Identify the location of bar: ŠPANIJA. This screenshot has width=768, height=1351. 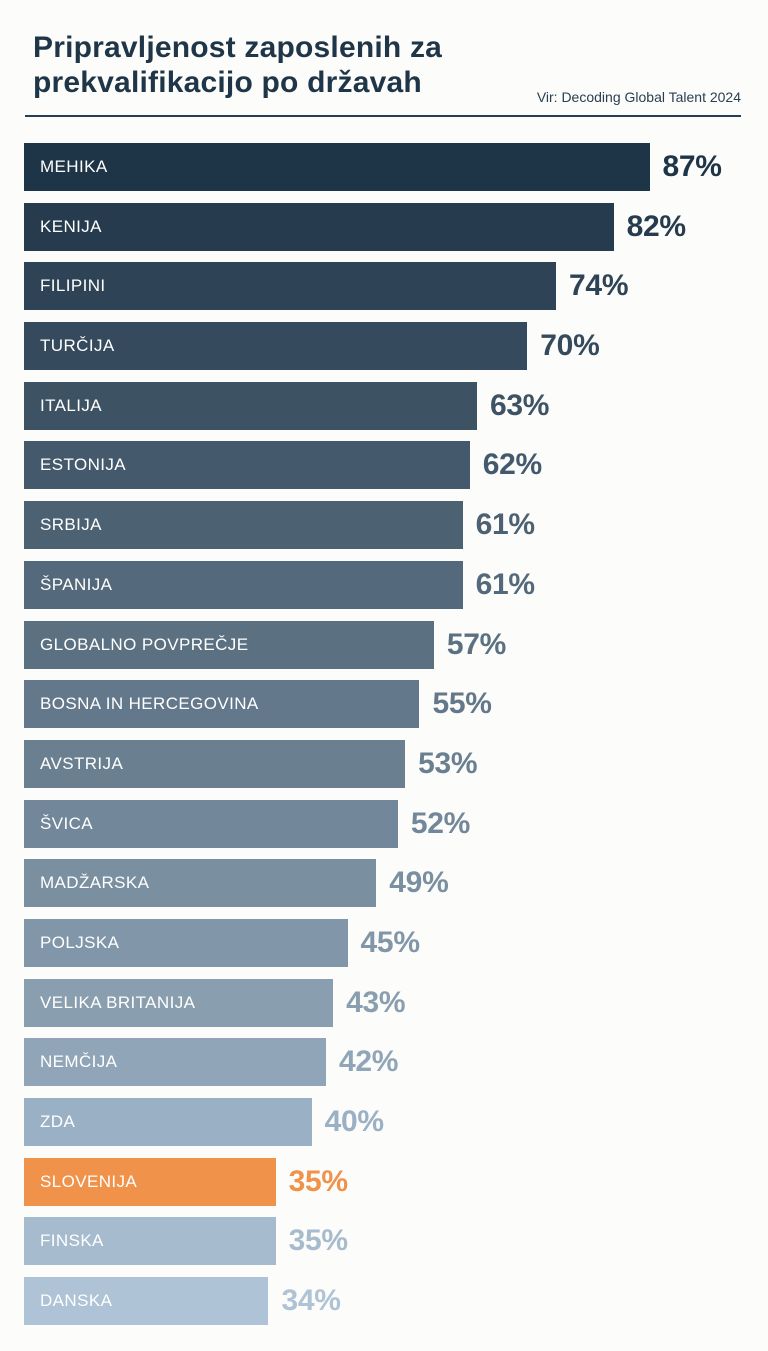
(243, 584).